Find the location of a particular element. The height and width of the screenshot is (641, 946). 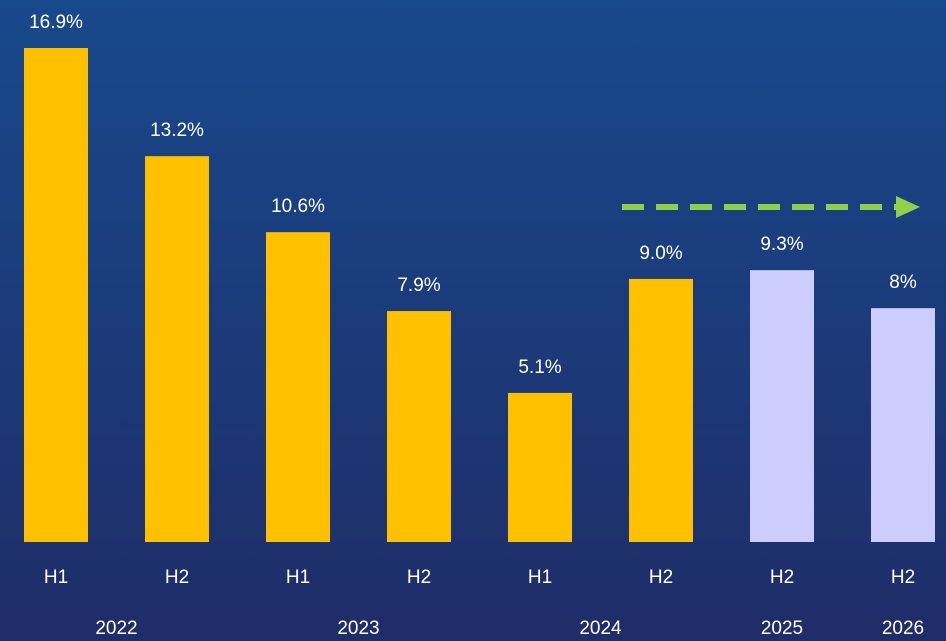

value-label: 8% is located at coordinates (903, 282).